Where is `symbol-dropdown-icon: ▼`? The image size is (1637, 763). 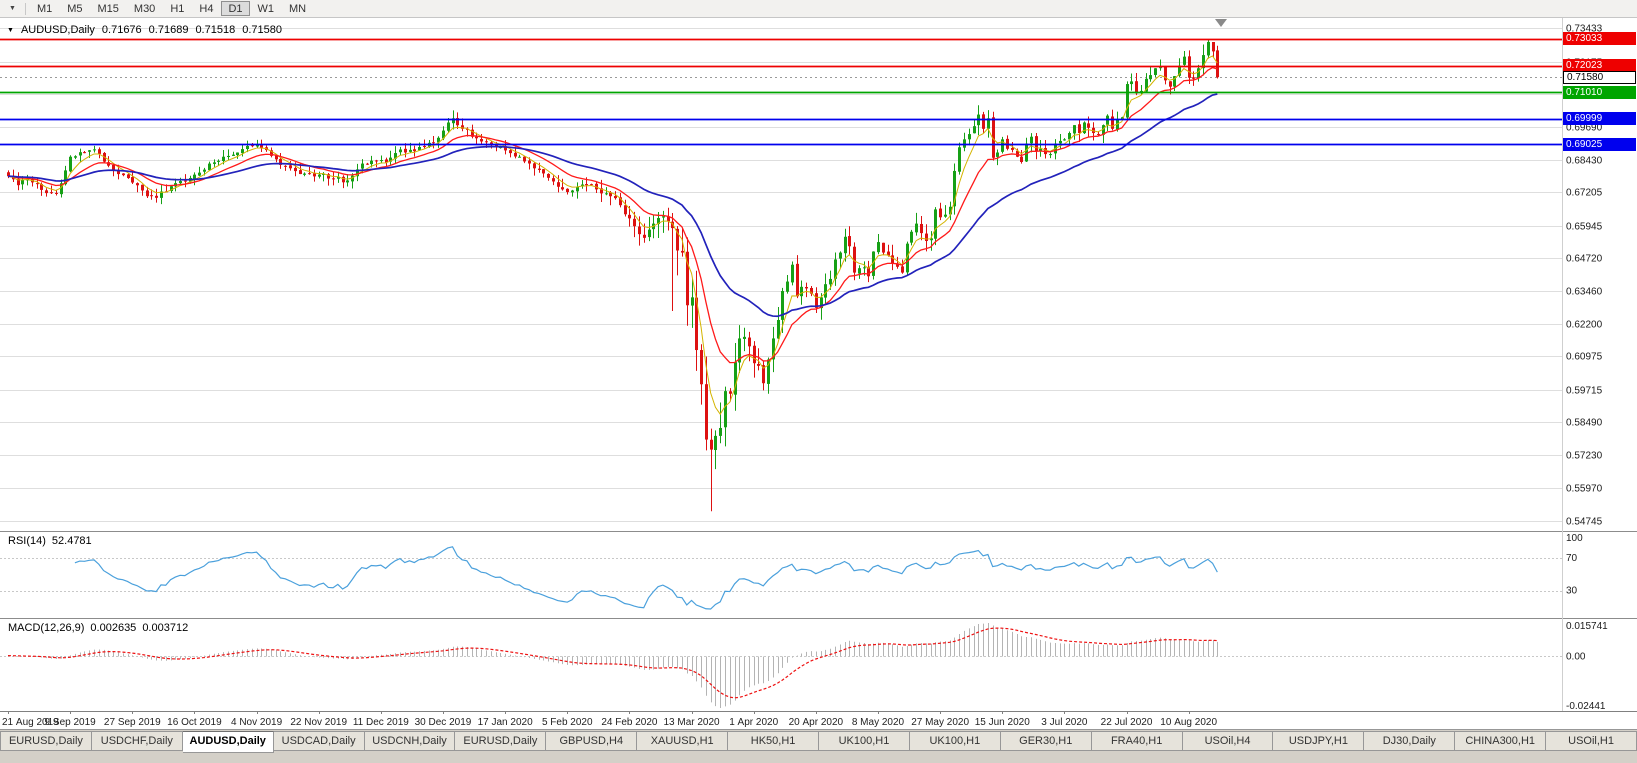
symbol-dropdown-icon: ▼ is located at coordinates (10, 30).